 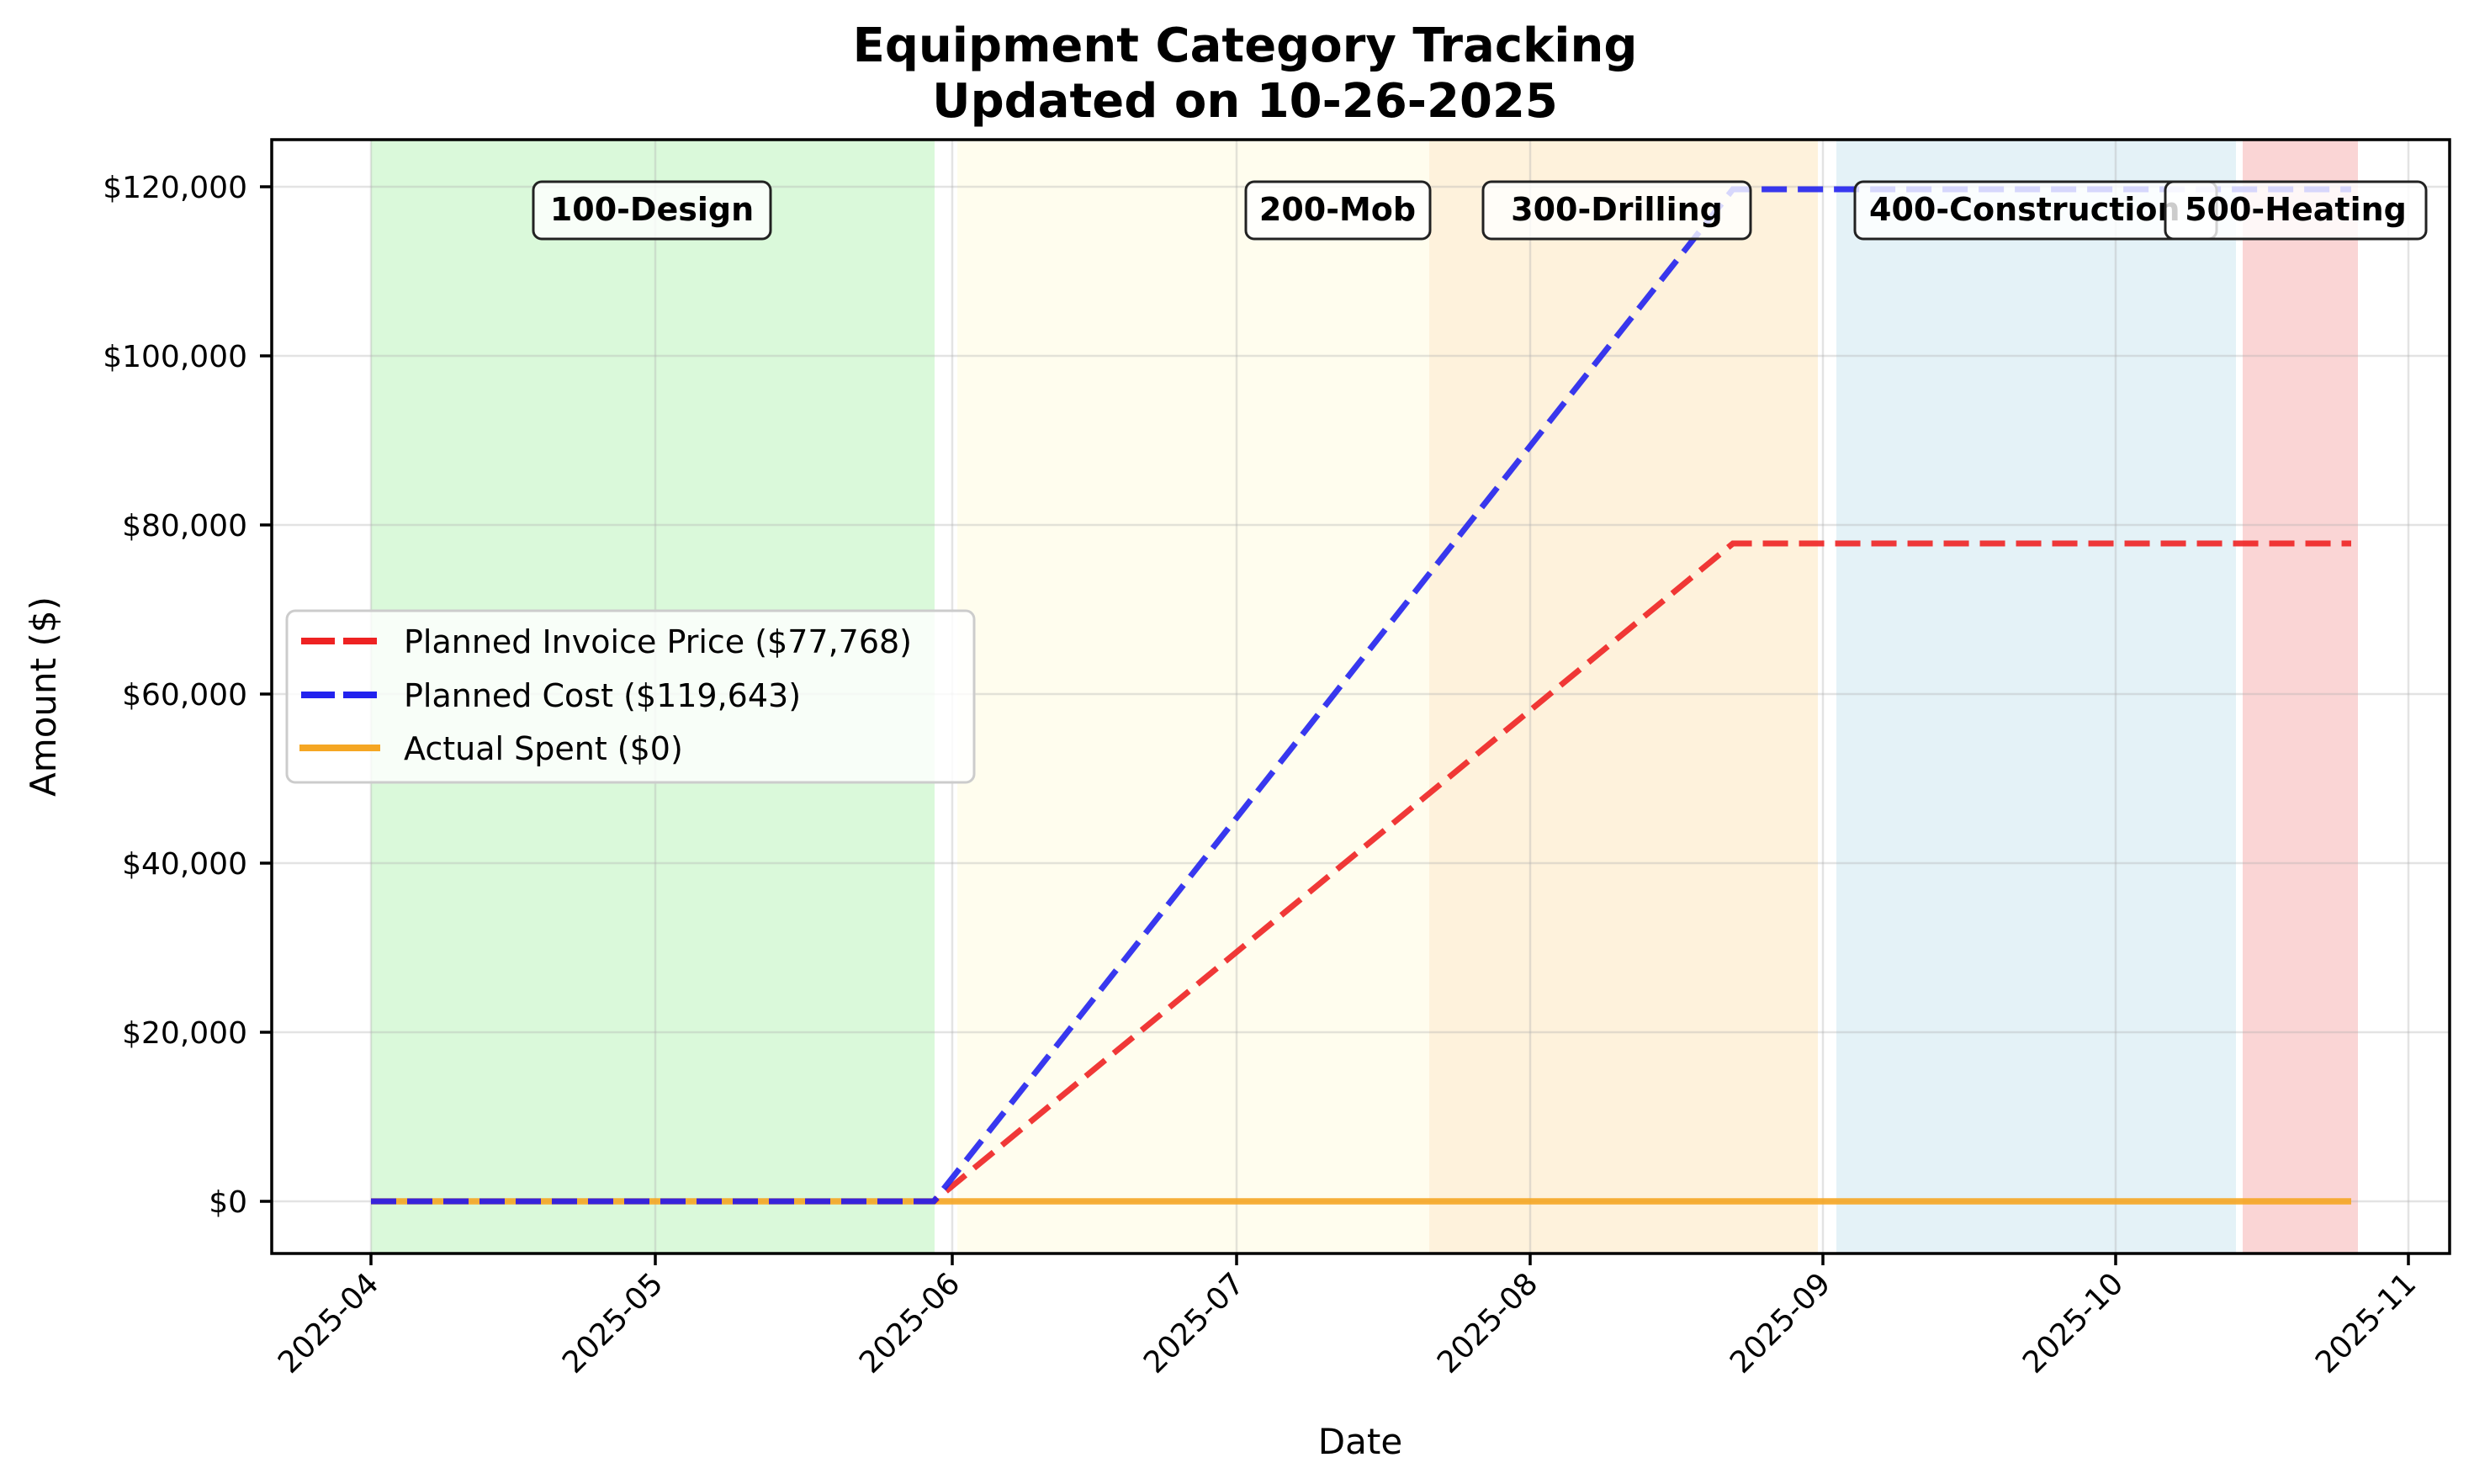 I want to click on phase-label-mob: 200-Mob, so click(x=1338, y=210).